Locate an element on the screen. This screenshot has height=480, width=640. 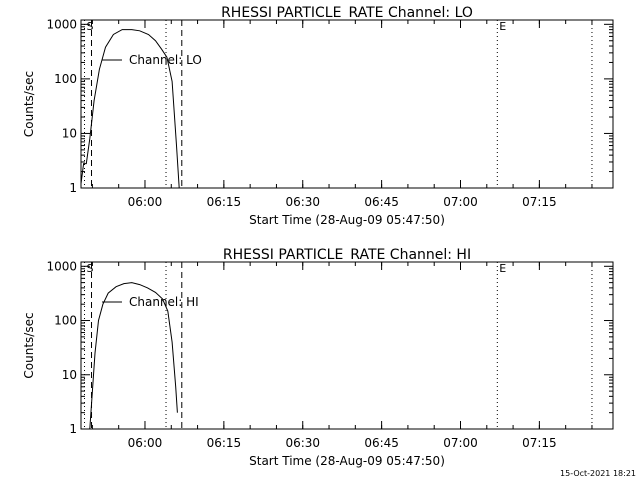
chart-title: RHESSI PARTICLE_RATE Channel: LO is located at coordinates (347, 13).